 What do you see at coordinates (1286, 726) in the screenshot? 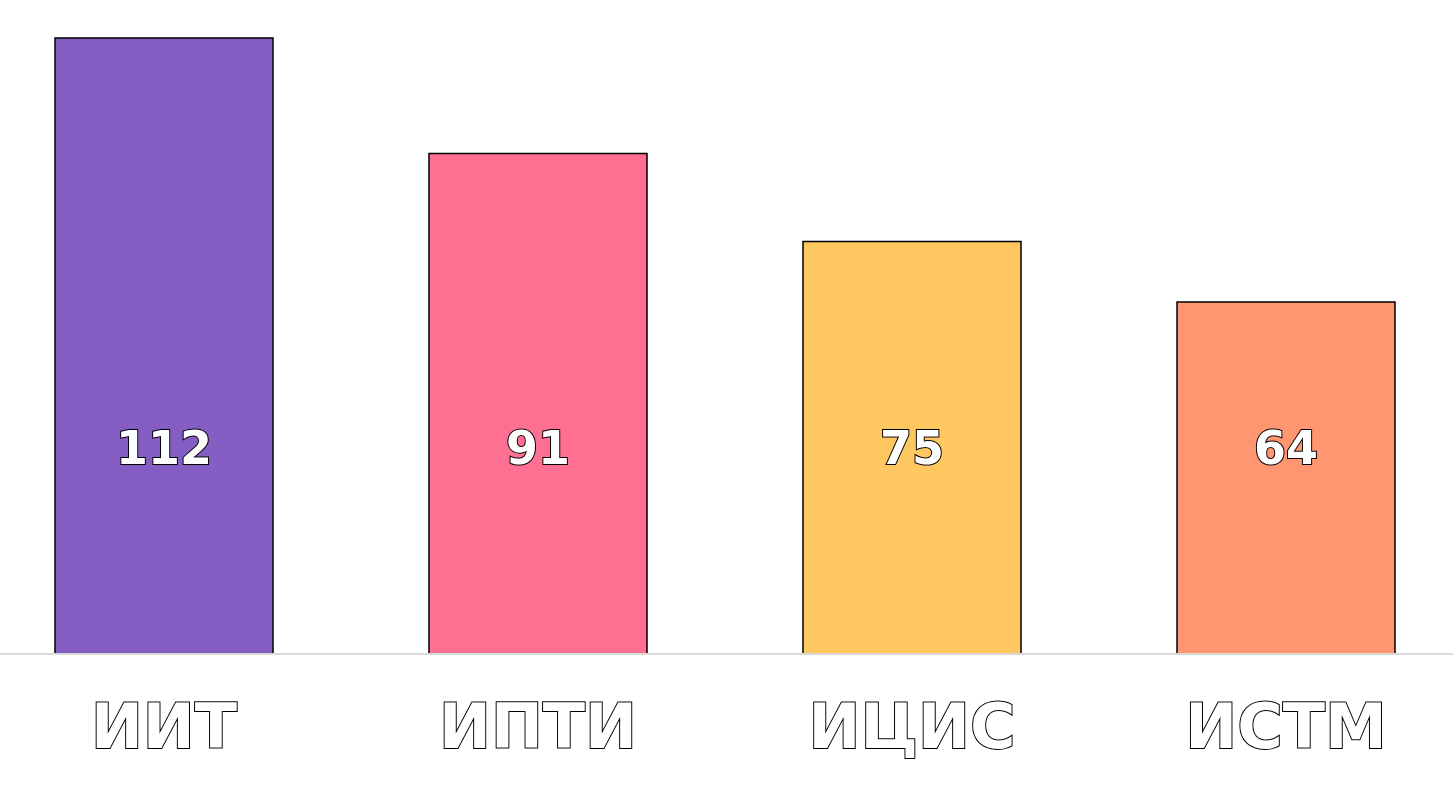
I see `x-tick-label: ИСТМ` at bounding box center [1286, 726].